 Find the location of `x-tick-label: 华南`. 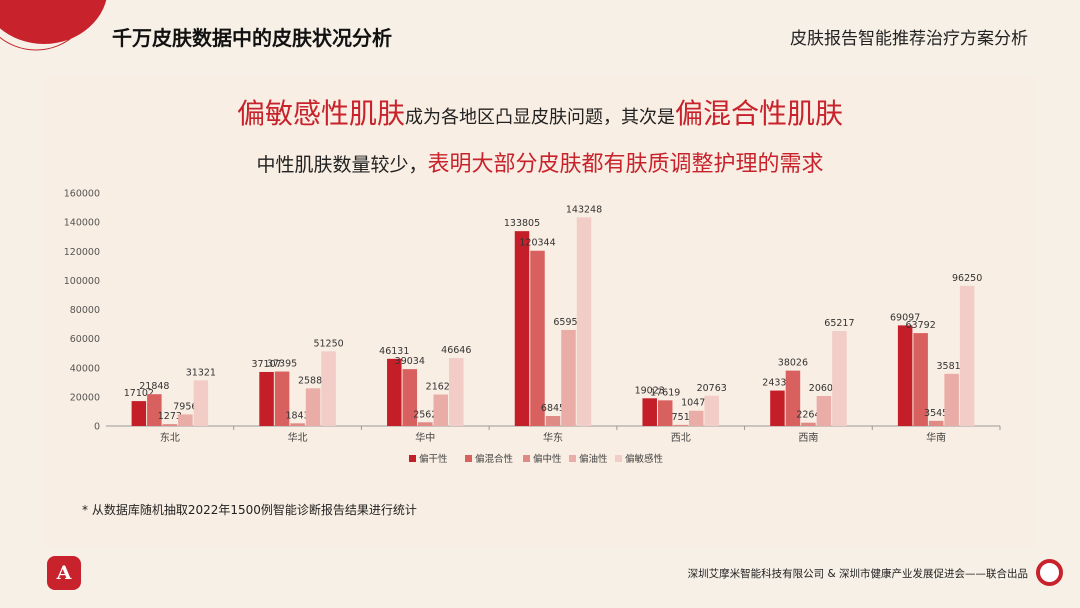

x-tick-label: 华南 is located at coordinates (936, 437).